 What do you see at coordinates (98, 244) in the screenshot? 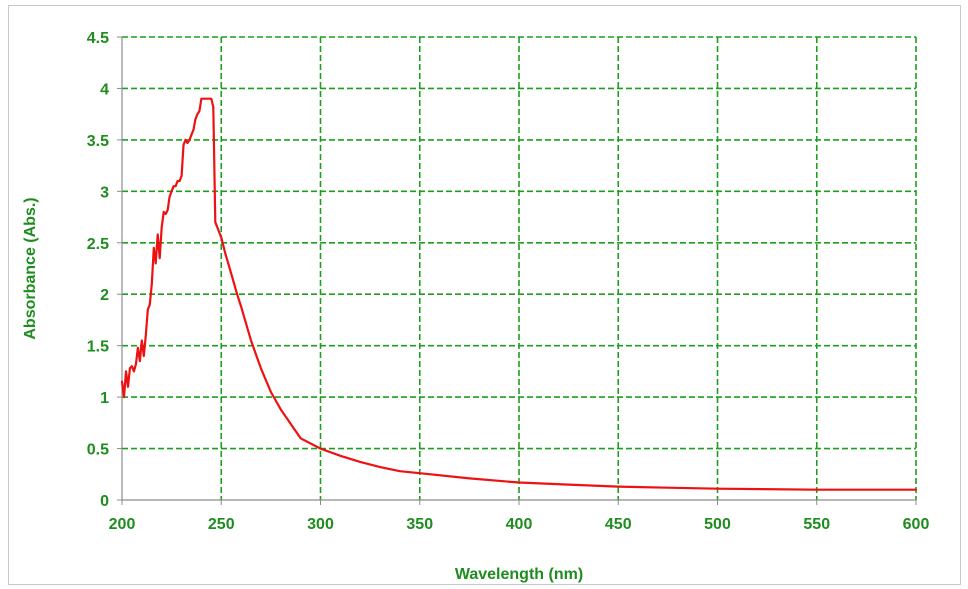
I see `y-tick-label: 2.5` at bounding box center [98, 244].